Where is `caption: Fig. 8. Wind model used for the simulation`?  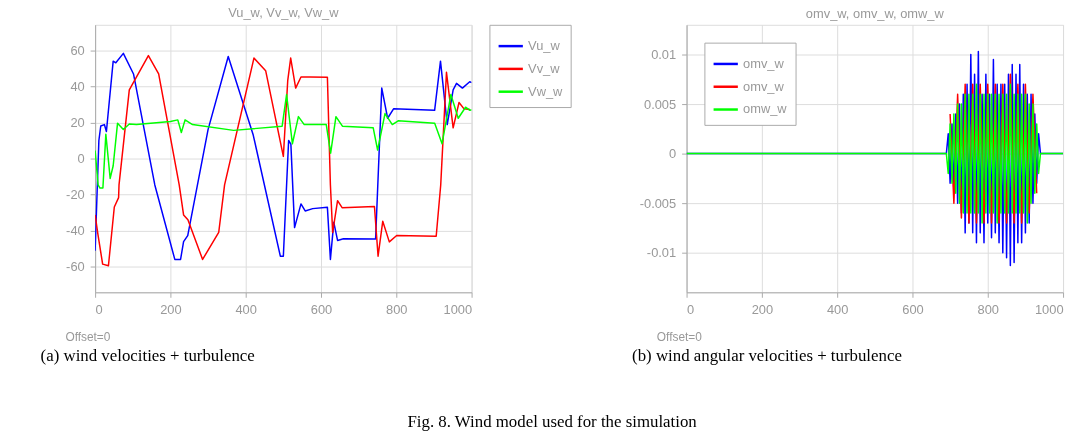
caption: Fig. 8. Wind model used for the simulation is located at coordinates (552, 421).